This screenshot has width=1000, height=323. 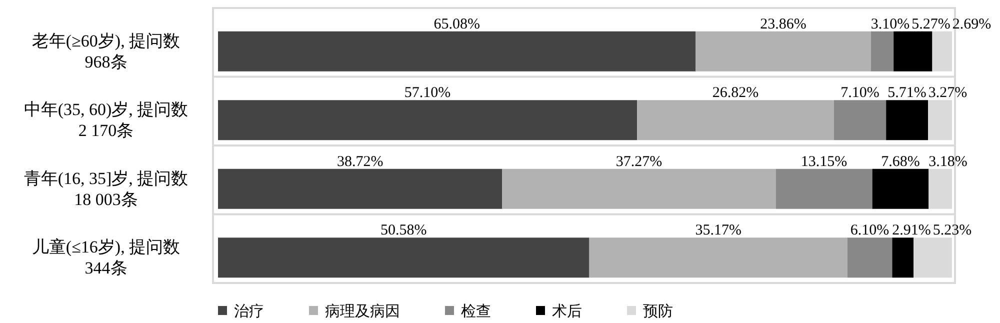 What do you see at coordinates (106, 258) in the screenshot?
I see `y-tick-label: 儿童(≤16岁), 提问数 344条` at bounding box center [106, 258].